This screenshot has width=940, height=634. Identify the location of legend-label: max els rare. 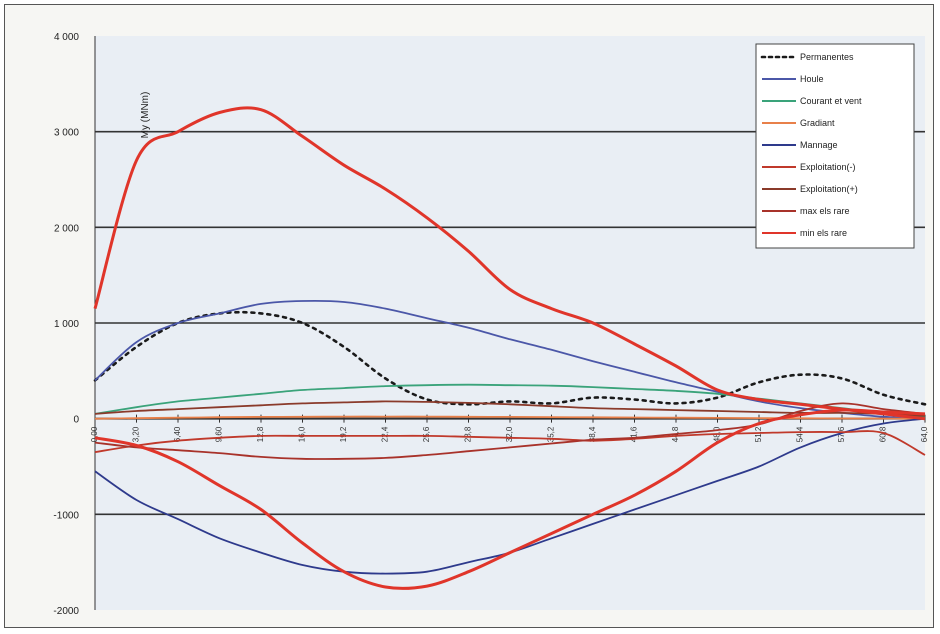
(825, 211).